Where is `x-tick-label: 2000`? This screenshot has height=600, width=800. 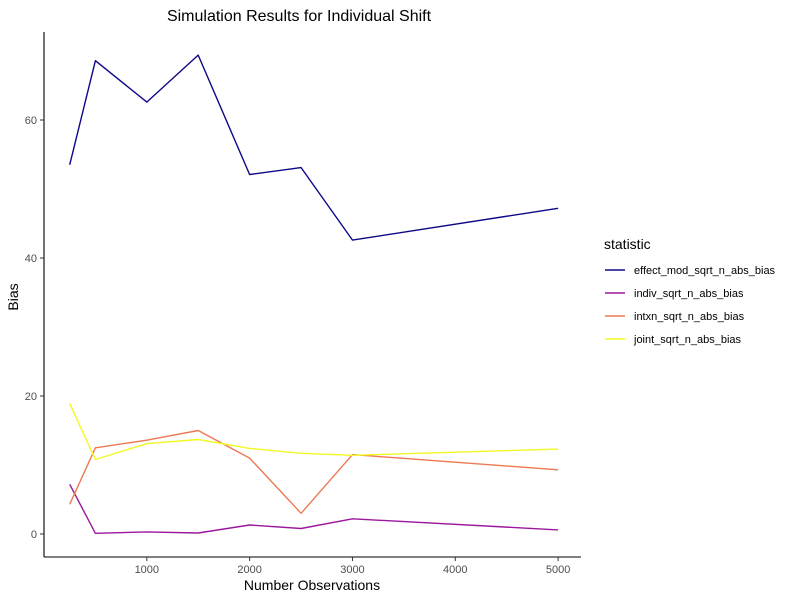 x-tick-label: 2000 is located at coordinates (249, 570).